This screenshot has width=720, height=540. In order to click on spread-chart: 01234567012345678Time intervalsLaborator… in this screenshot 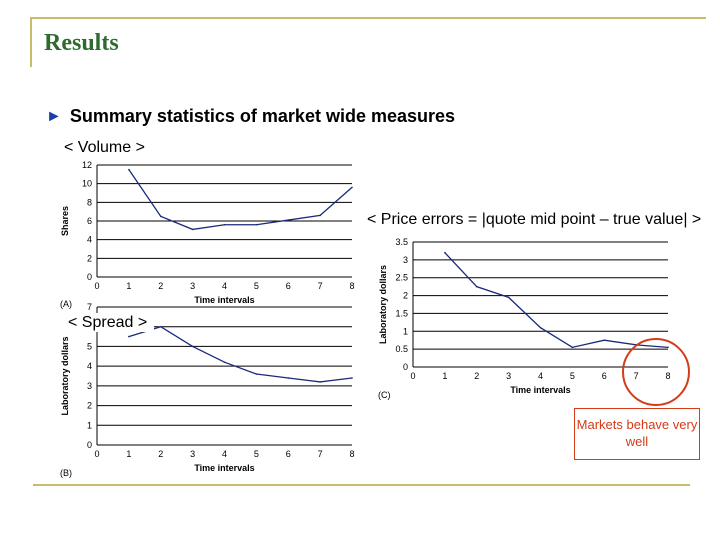, I will do `click(207, 390)`.